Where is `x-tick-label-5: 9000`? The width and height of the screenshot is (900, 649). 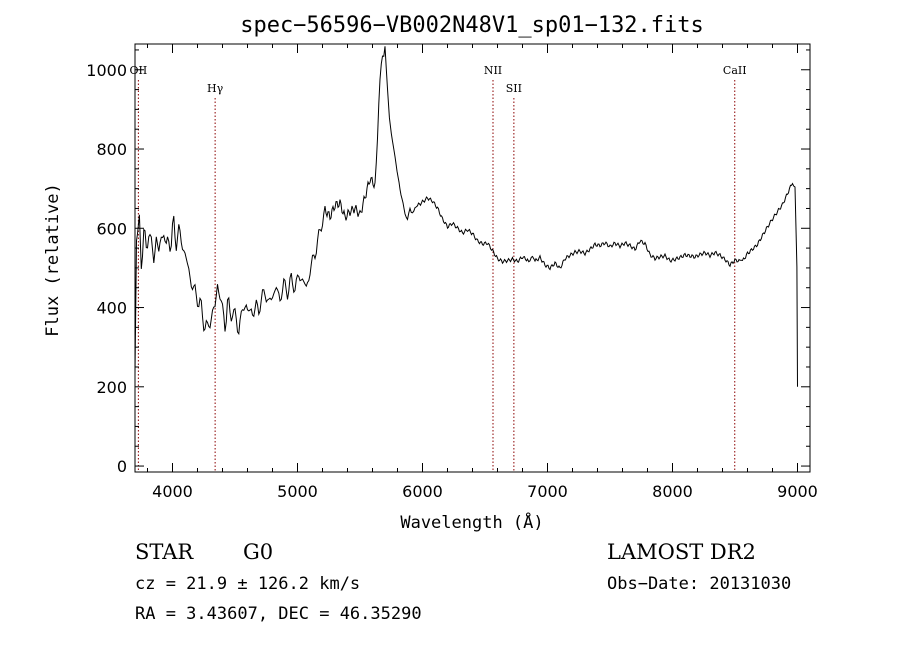 x-tick-label-5: 9000 is located at coordinates (797, 491).